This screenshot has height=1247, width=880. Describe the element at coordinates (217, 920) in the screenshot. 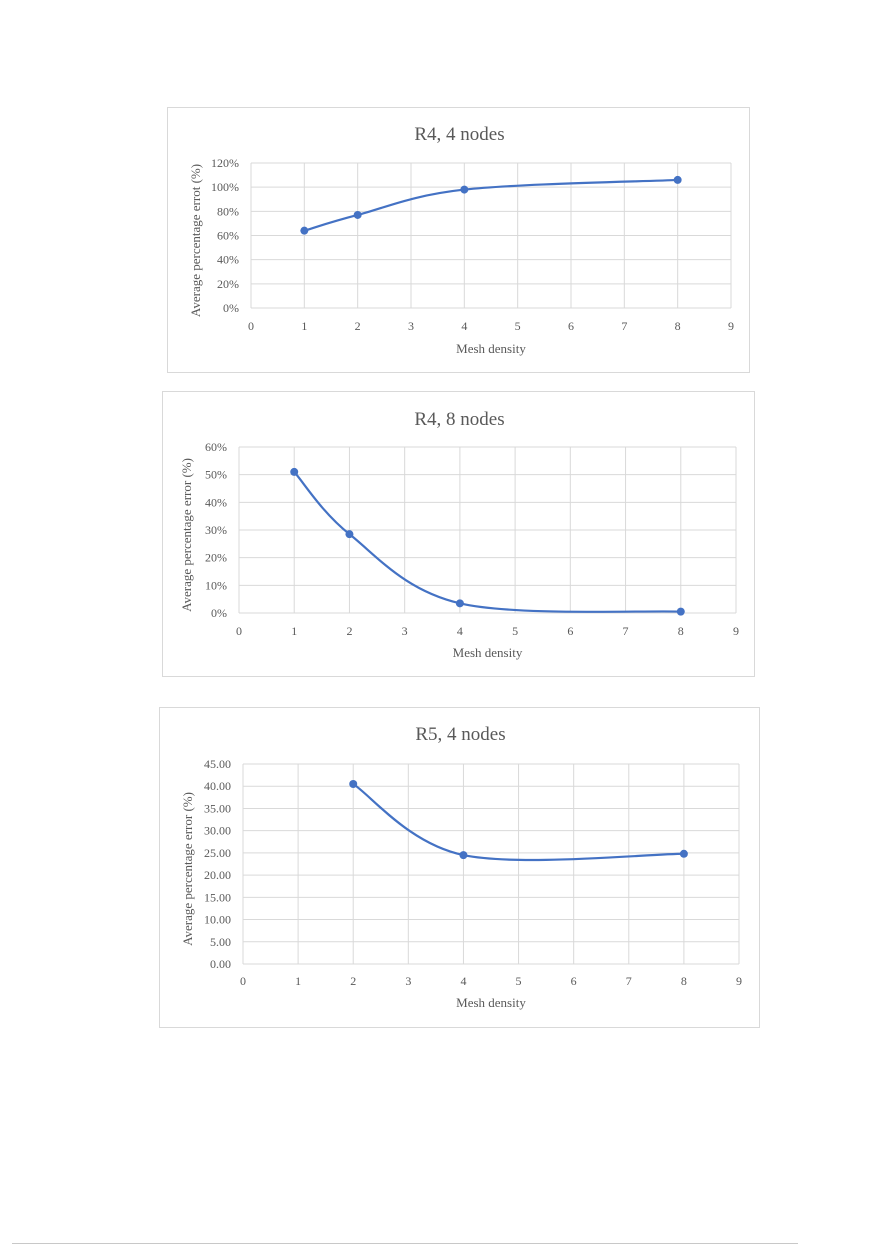

I see `y-tick-label: 10.00` at that location.